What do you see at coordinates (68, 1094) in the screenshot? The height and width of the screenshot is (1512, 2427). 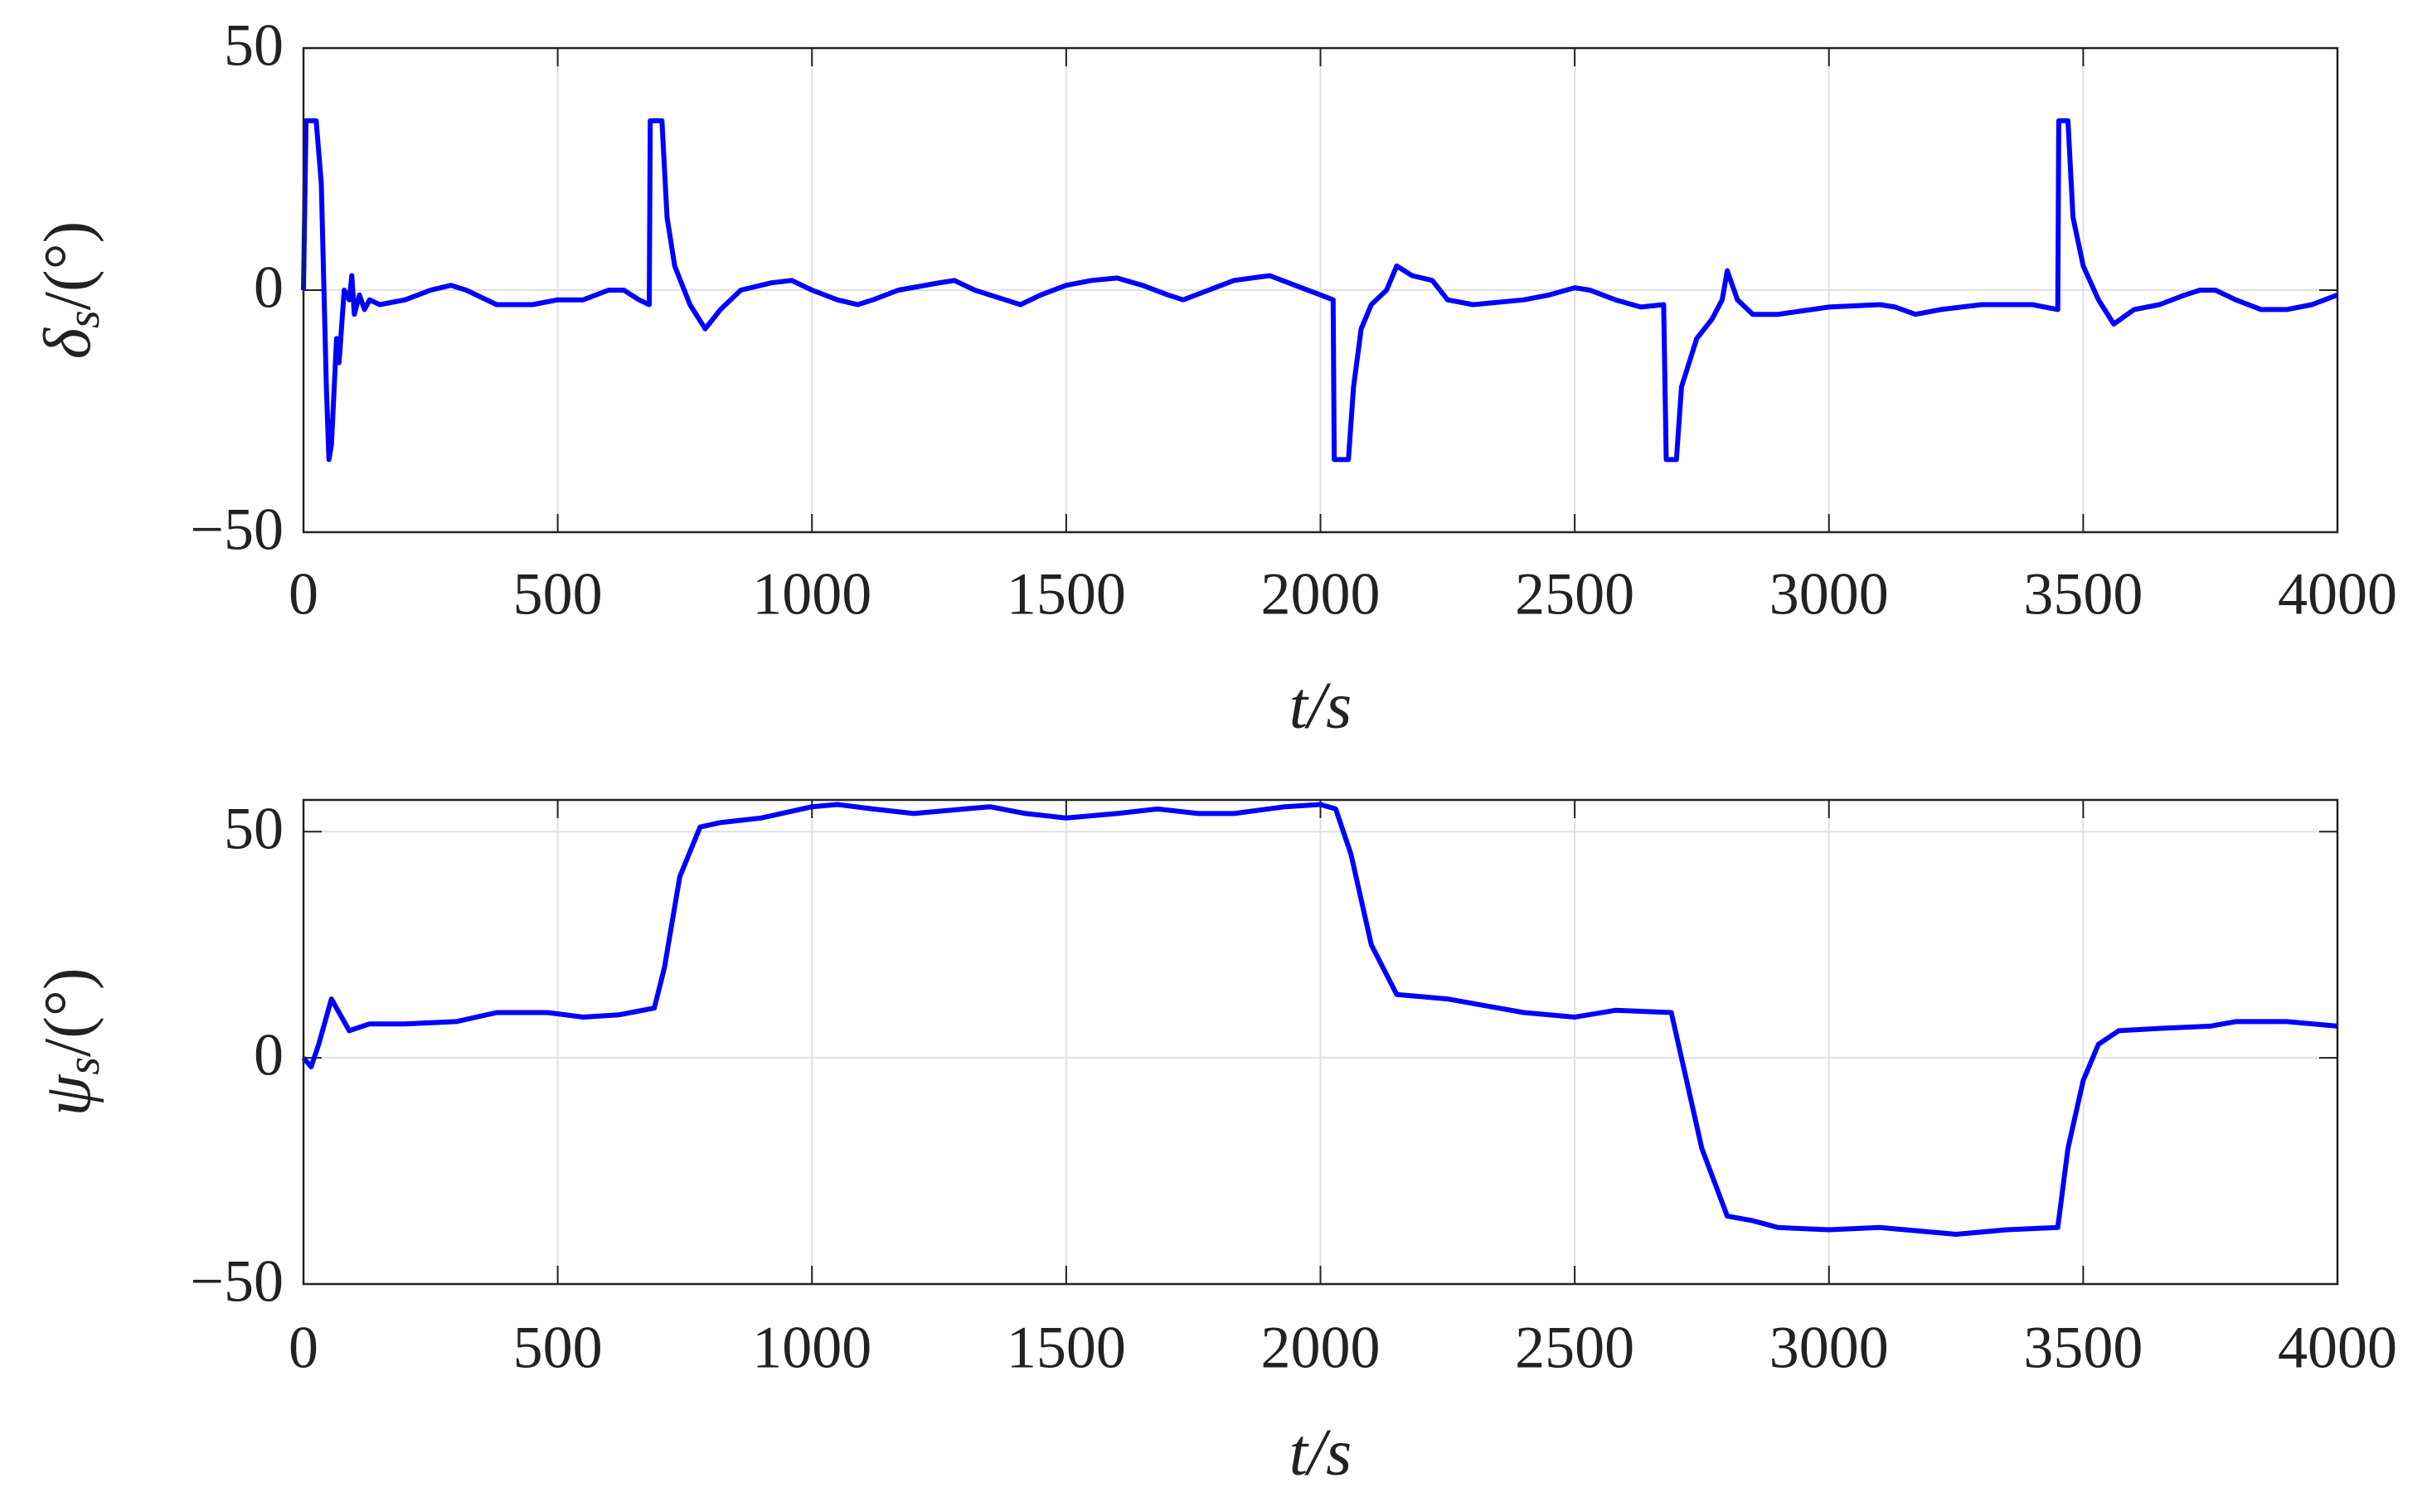 I see `y-label-symbol: ψ` at bounding box center [68, 1094].